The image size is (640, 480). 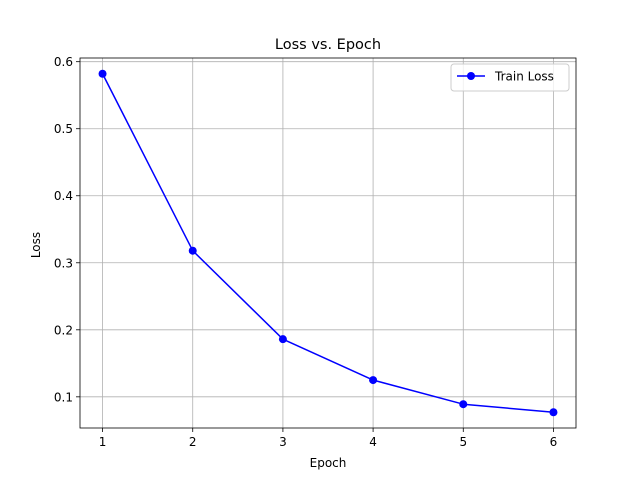 I want to click on y-axis-ticks: 0.1 0.2 0.3 0.4 0.5 0.6, so click(x=67, y=229).